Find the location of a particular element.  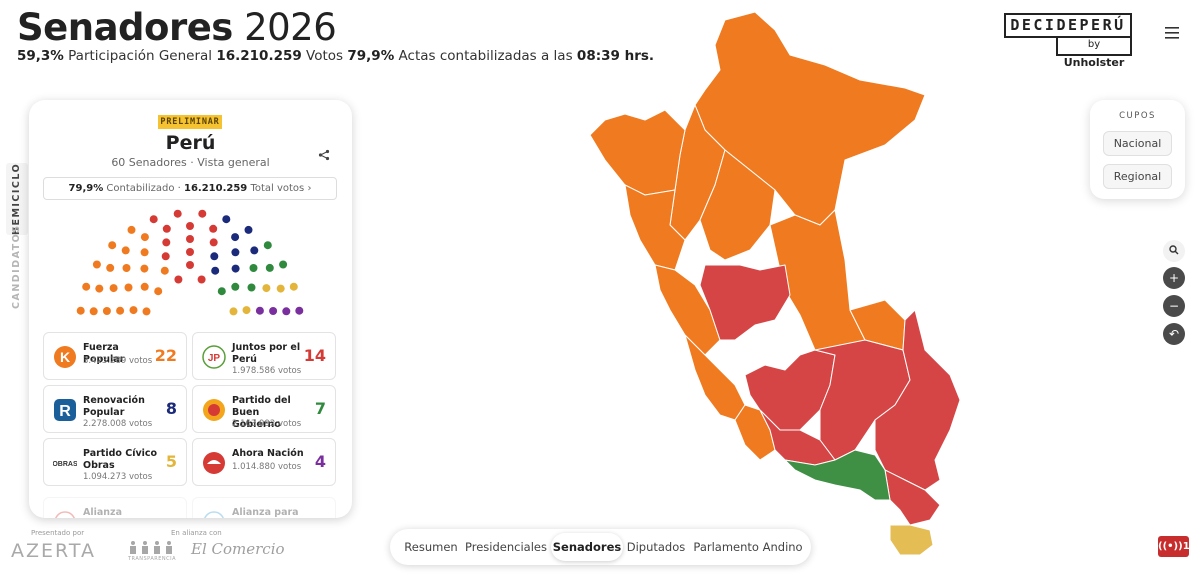

party-logo-icon: JP is located at coordinates (214, 357).